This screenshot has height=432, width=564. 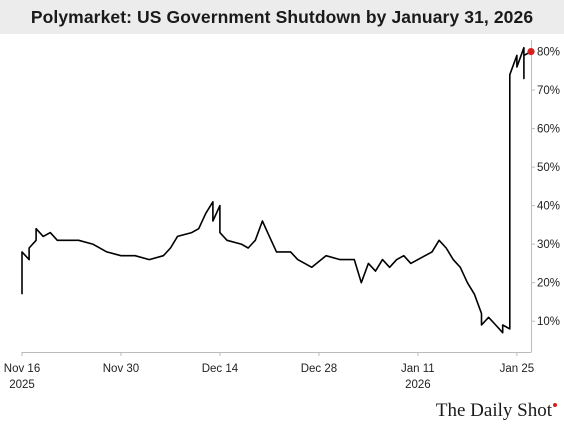 I want to click on y-tick-label: 30%, so click(x=548, y=245).